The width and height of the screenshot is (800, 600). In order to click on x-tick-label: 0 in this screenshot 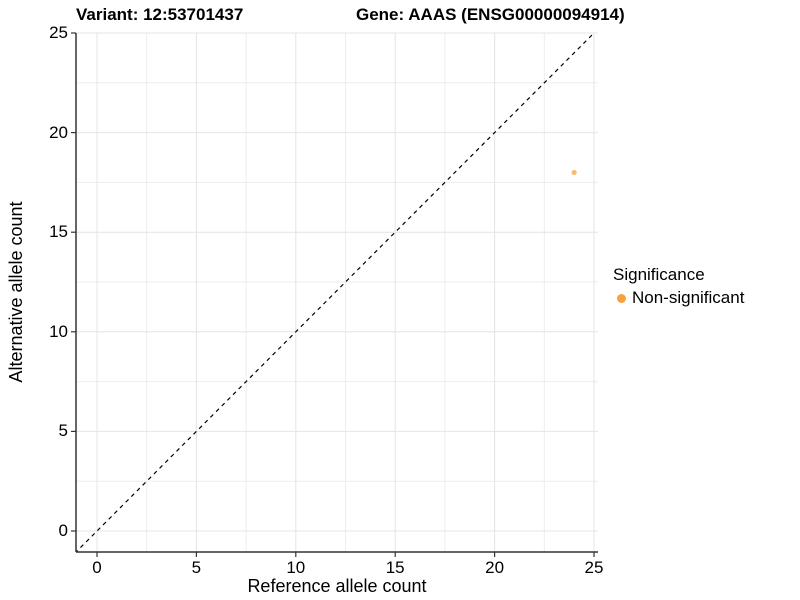, I will do `click(97, 567)`.